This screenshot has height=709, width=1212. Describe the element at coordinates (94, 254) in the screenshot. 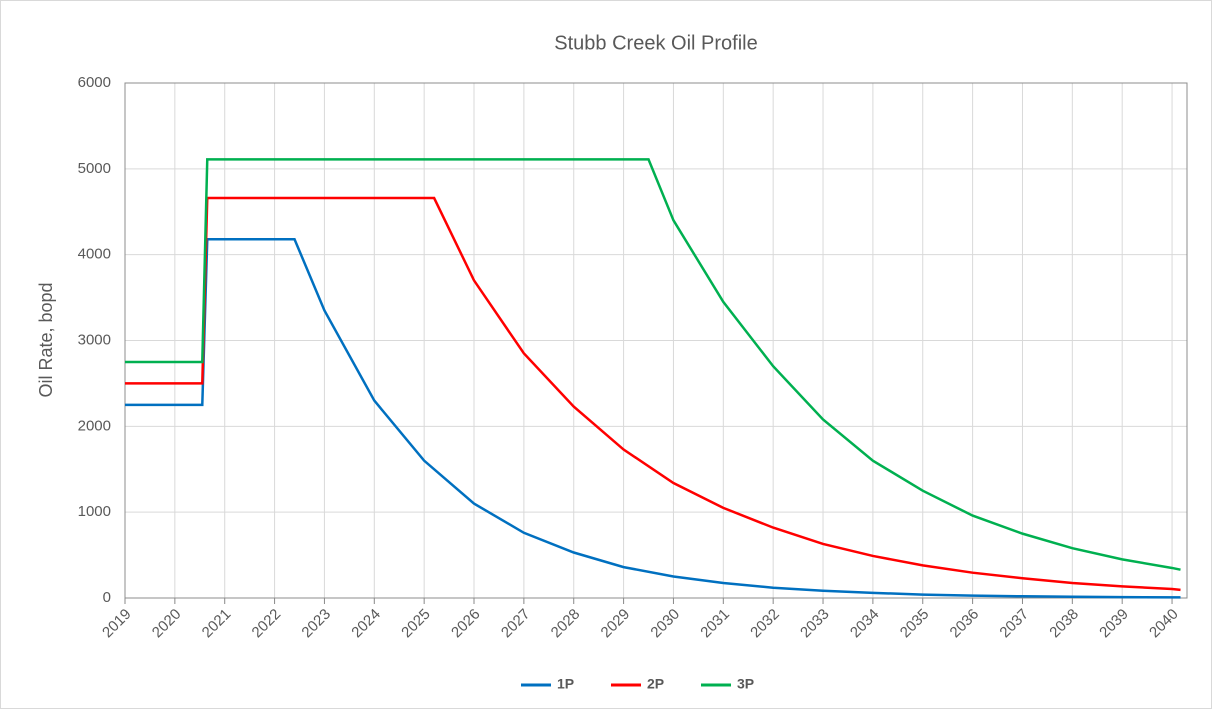

I see `y-tick-label: 4000` at that location.